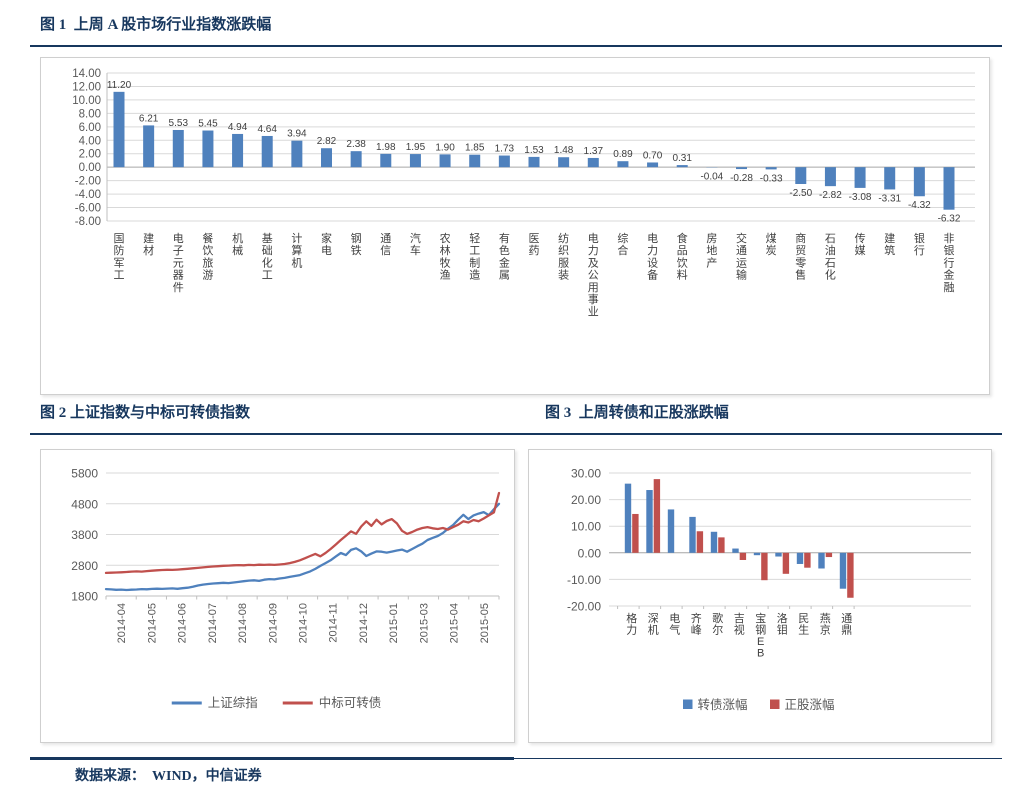  I want to click on svg-text: 计, so click(296, 238).